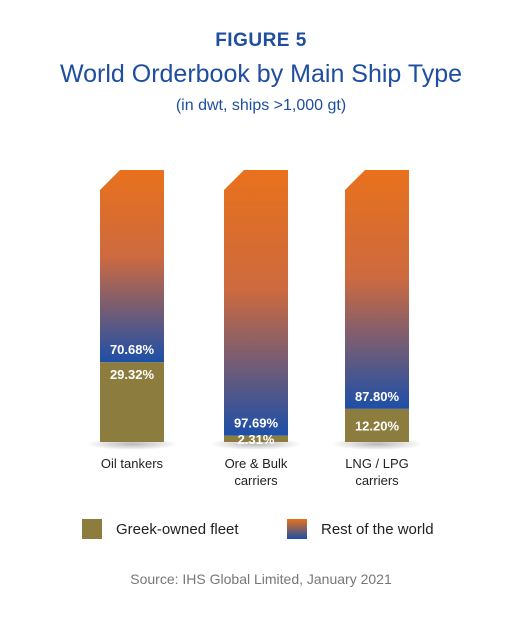  Describe the element at coordinates (256, 423) in the screenshot. I see `data-label-rest: 97.69%` at that location.